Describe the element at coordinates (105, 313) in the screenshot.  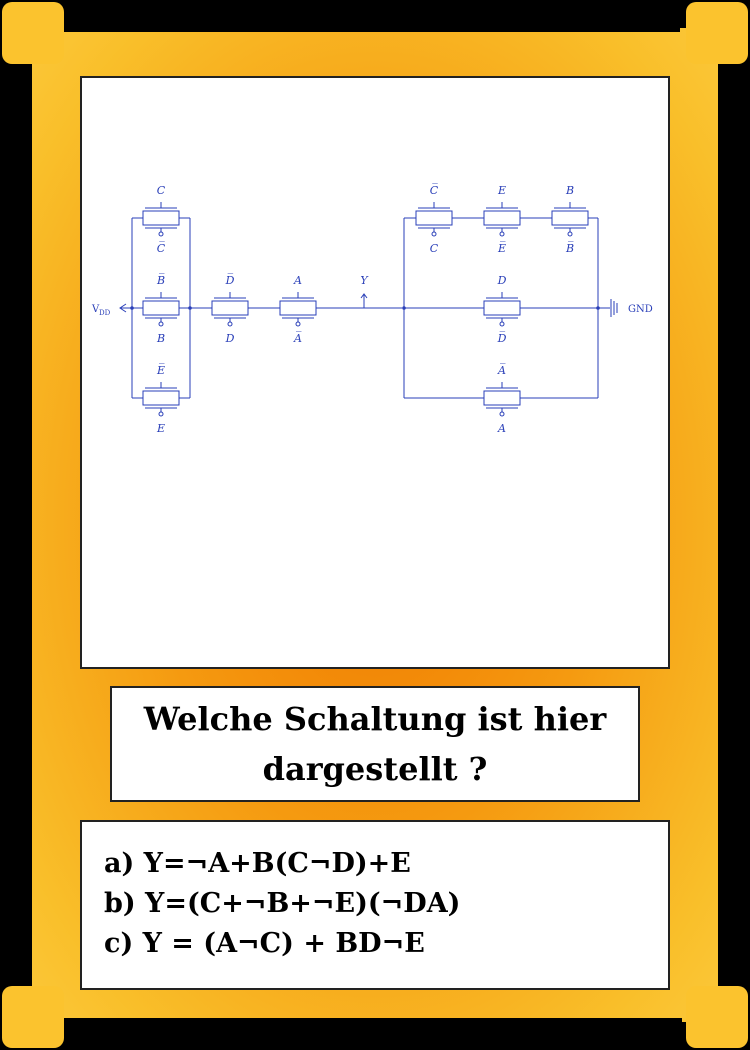
I see `vdd-subscript: DD` at that location.